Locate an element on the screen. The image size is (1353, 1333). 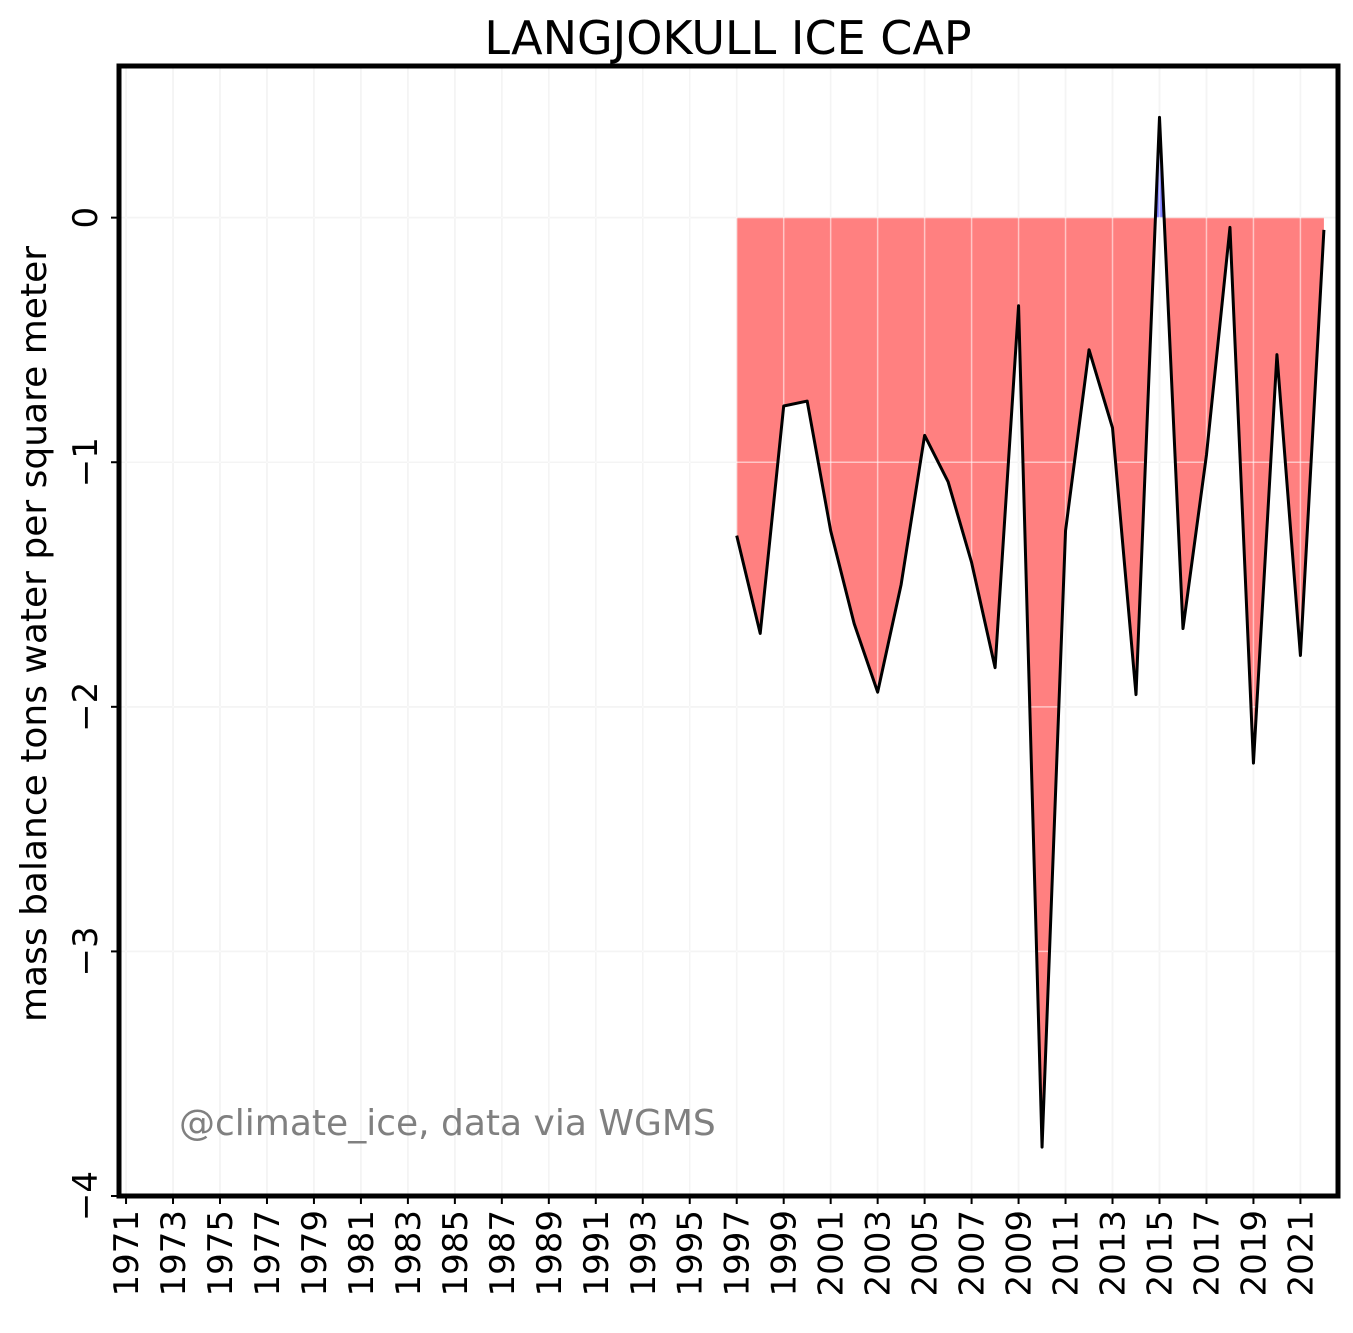
chart-title: LANGJOKULL ICE CAP is located at coordinates (727, 38).